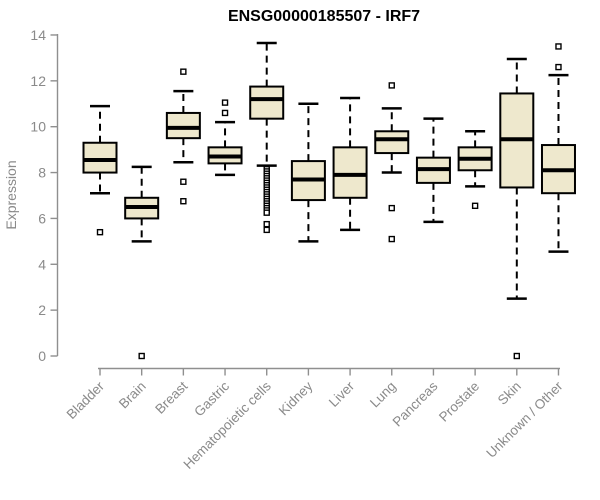  What do you see at coordinates (517, 208) in the screenshot?
I see `box-skin` at bounding box center [517, 208].